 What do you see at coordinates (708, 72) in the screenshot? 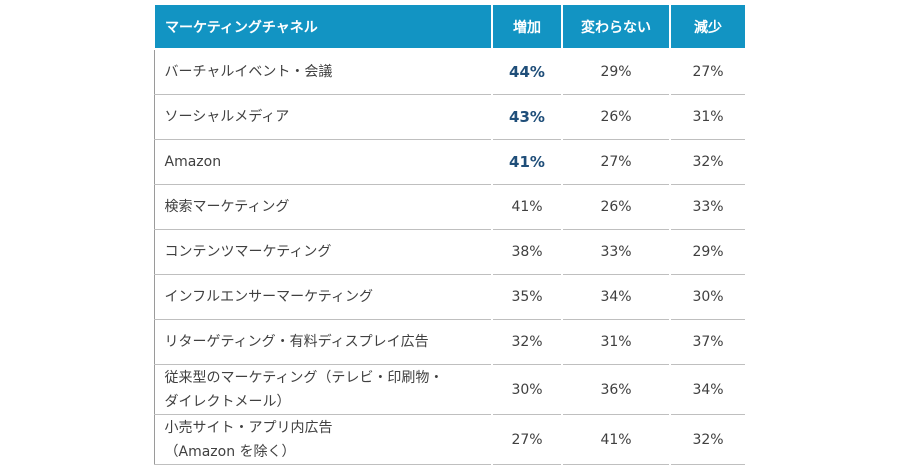
I see `decrease-cell: 27%` at bounding box center [708, 72].